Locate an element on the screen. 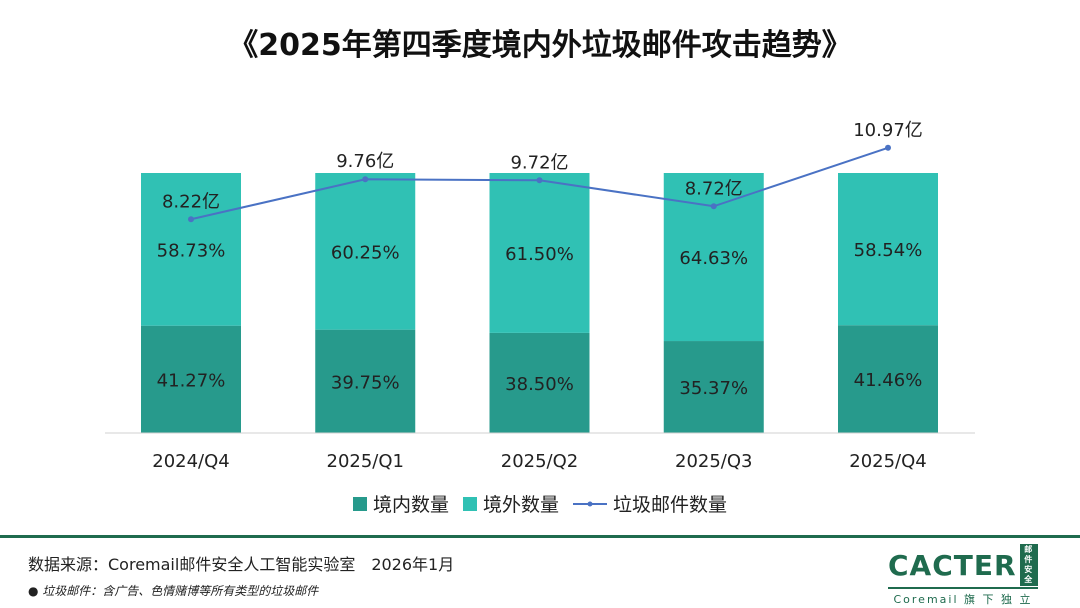 The image size is (1080, 608). x-tick-label: 2025/Q2 is located at coordinates (540, 461).